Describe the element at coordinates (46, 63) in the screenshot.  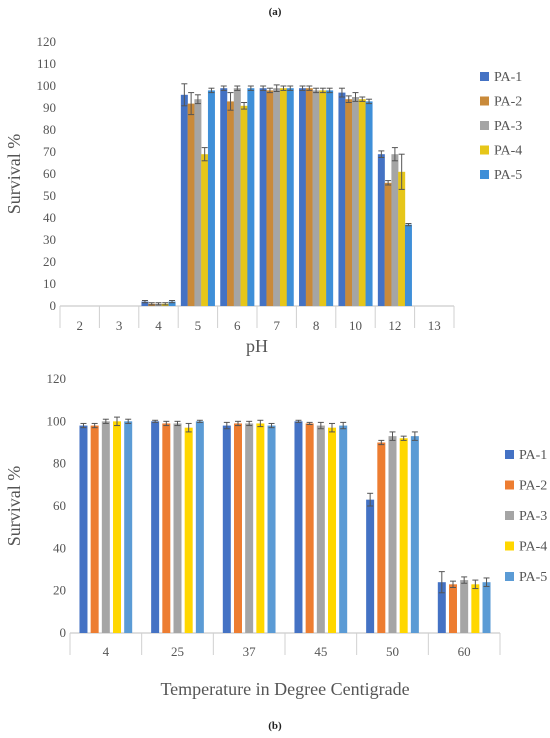
I see `y-tick-label: 110` at that location.